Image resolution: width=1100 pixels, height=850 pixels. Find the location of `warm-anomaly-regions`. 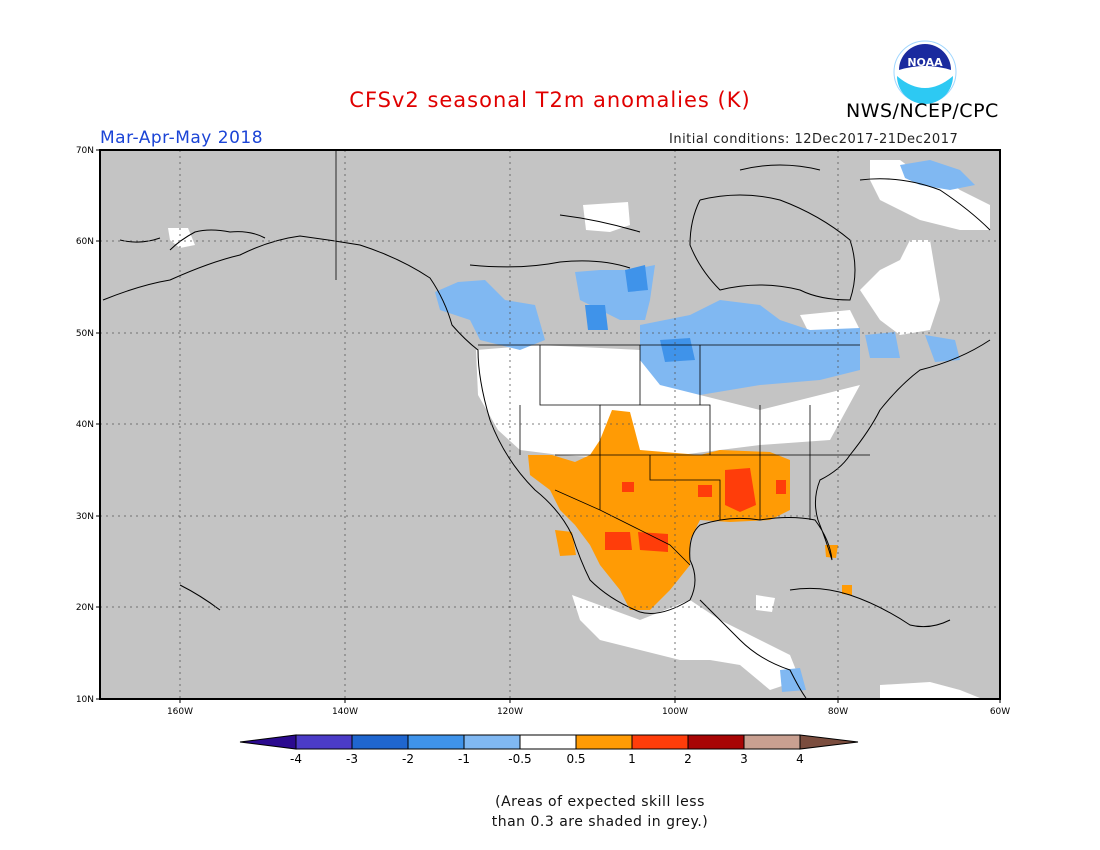

warm-anomaly-regions is located at coordinates (690, 510).